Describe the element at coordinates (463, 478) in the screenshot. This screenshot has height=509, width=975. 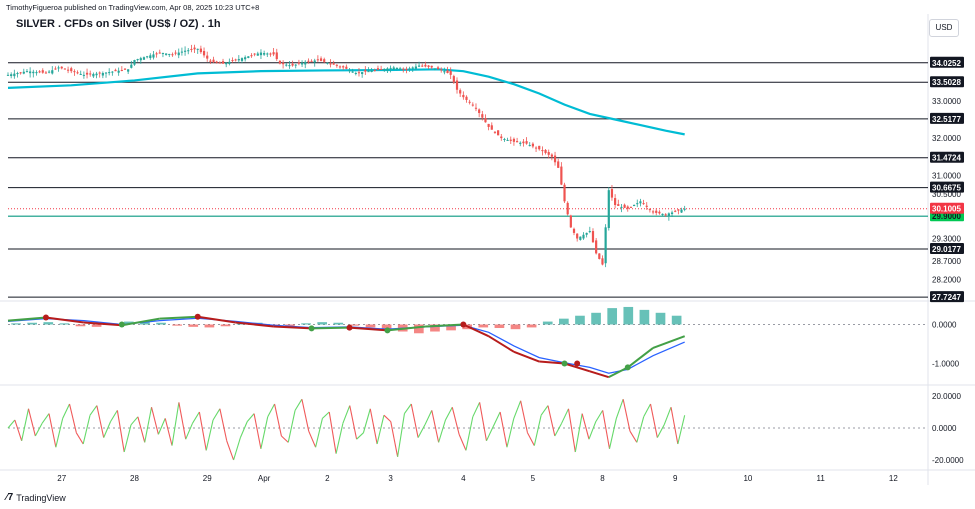
I see `time-tick-label: 4` at that location.